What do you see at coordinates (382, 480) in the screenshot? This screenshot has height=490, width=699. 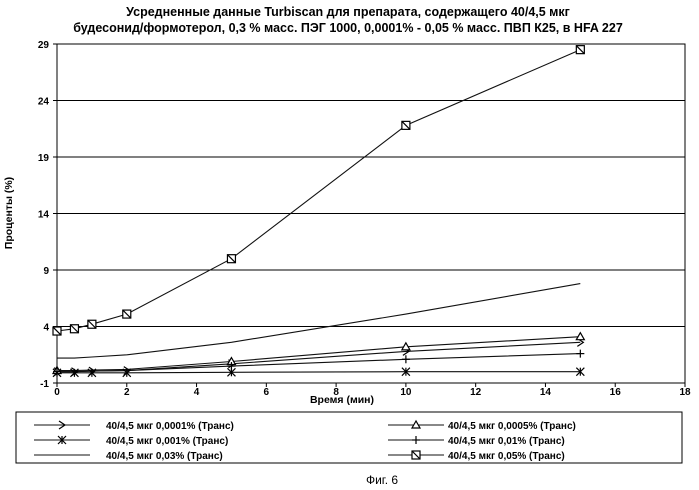 I see `figure-caption: Фиг. 6` at bounding box center [382, 480].